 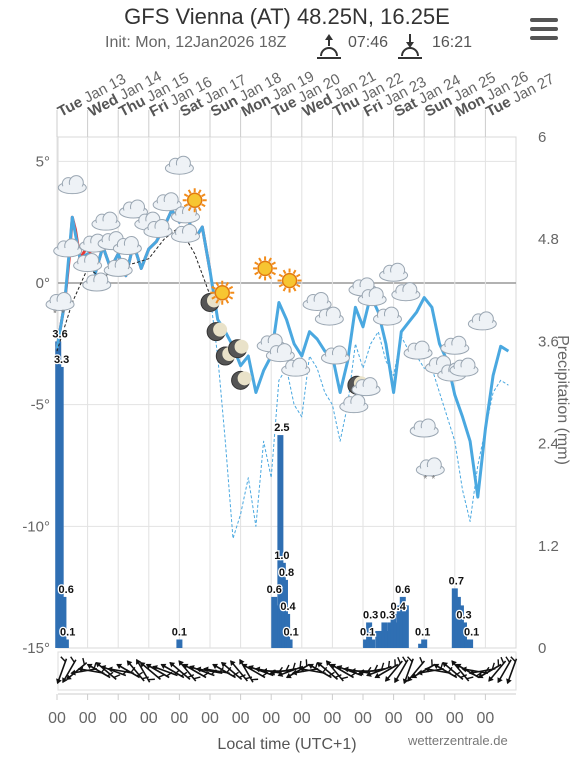 What do you see at coordinates (452, 42) in the screenshot?
I see `sunset-time: 16:21` at bounding box center [452, 42].